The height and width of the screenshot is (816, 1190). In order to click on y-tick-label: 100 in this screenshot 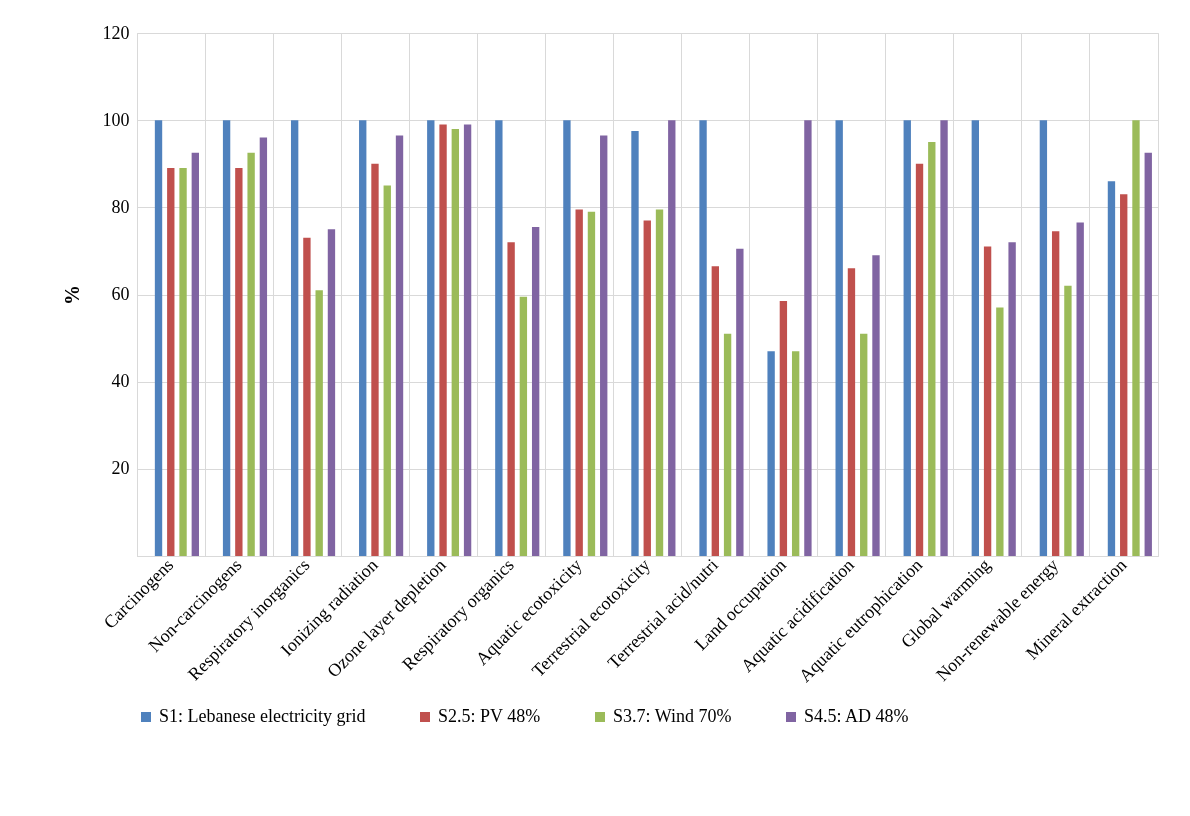, I will do `click(116, 119)`.